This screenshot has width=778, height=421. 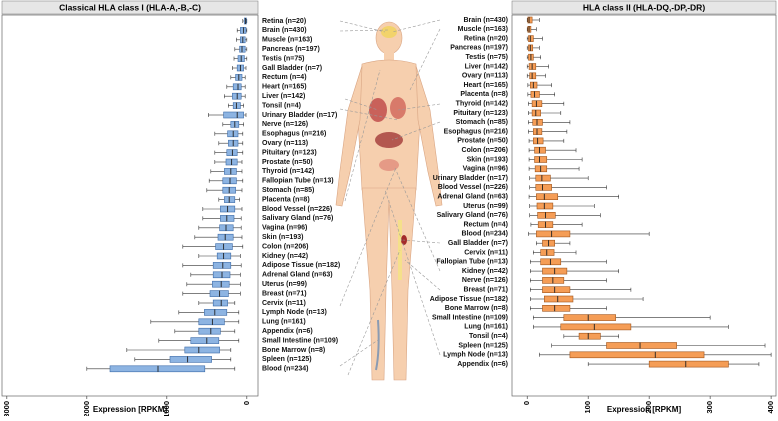 I want to click on category-label: Tonsil (n=4), so click(x=488, y=336).